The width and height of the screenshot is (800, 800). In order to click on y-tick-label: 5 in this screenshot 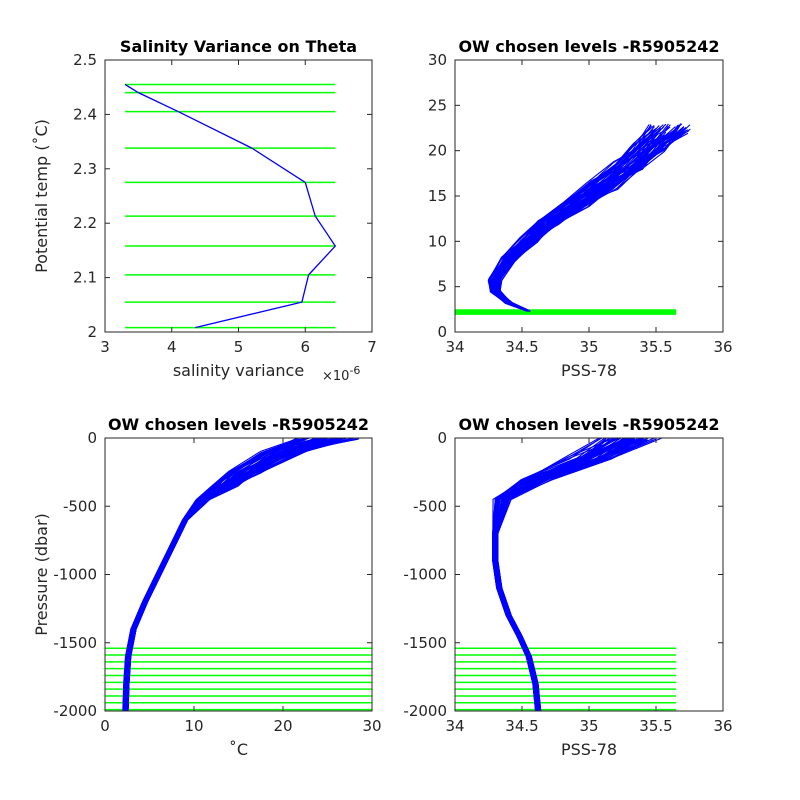, I will do `click(442, 287)`.